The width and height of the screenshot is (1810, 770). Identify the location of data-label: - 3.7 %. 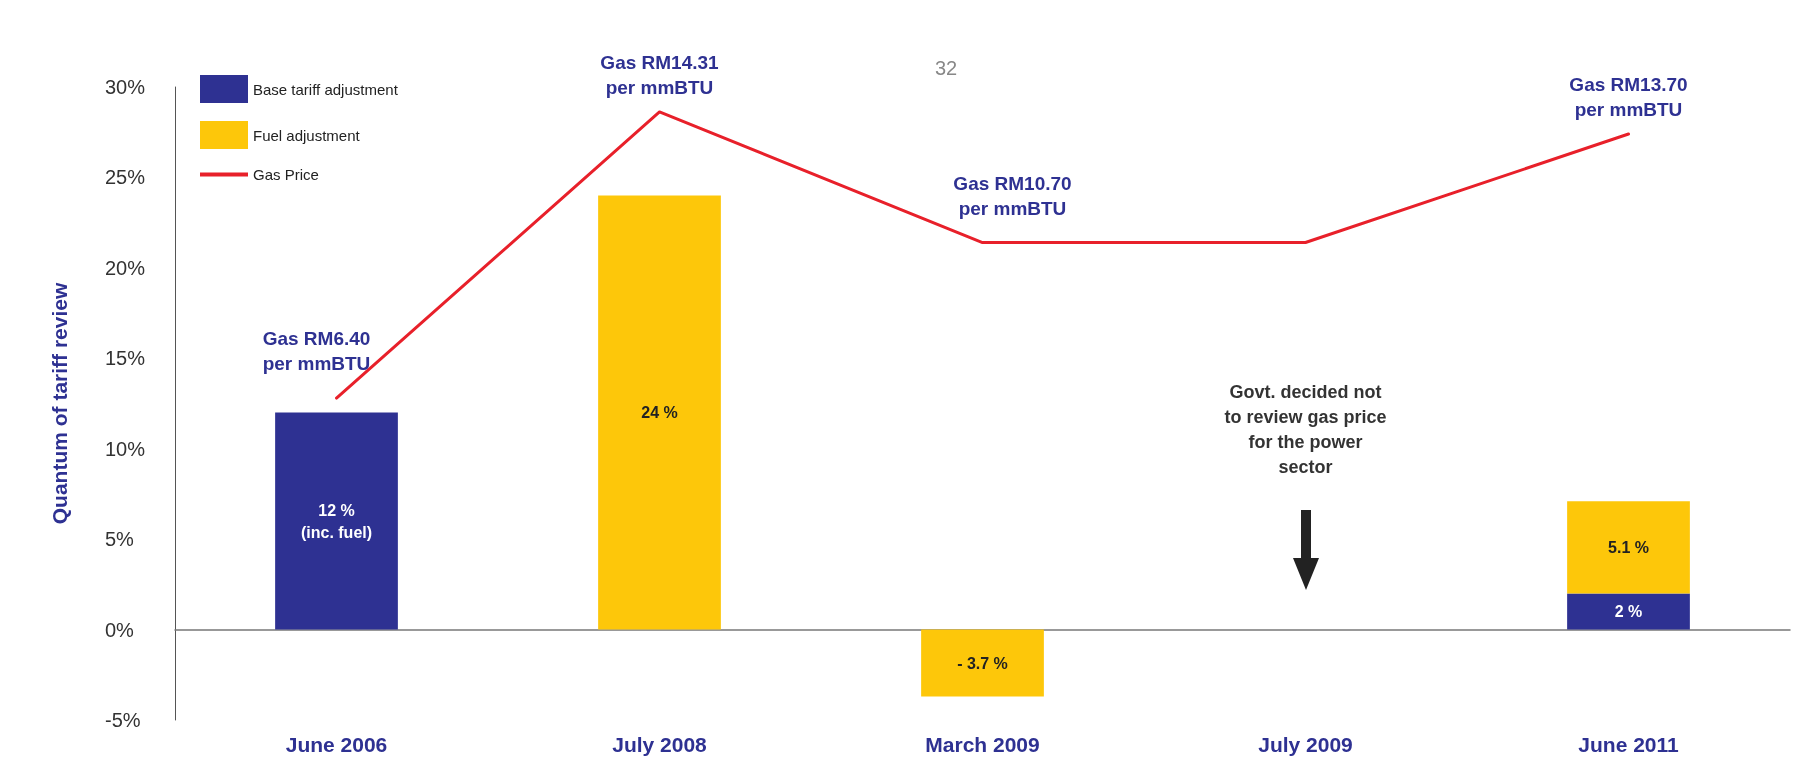
(982, 663).